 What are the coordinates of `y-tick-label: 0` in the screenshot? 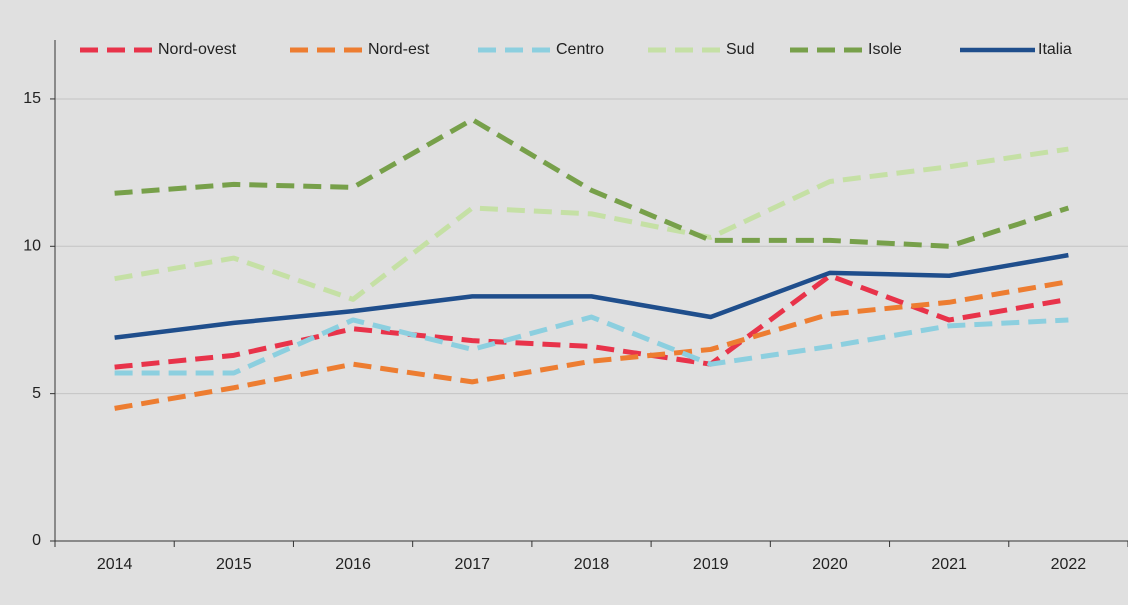 It's located at (36, 540).